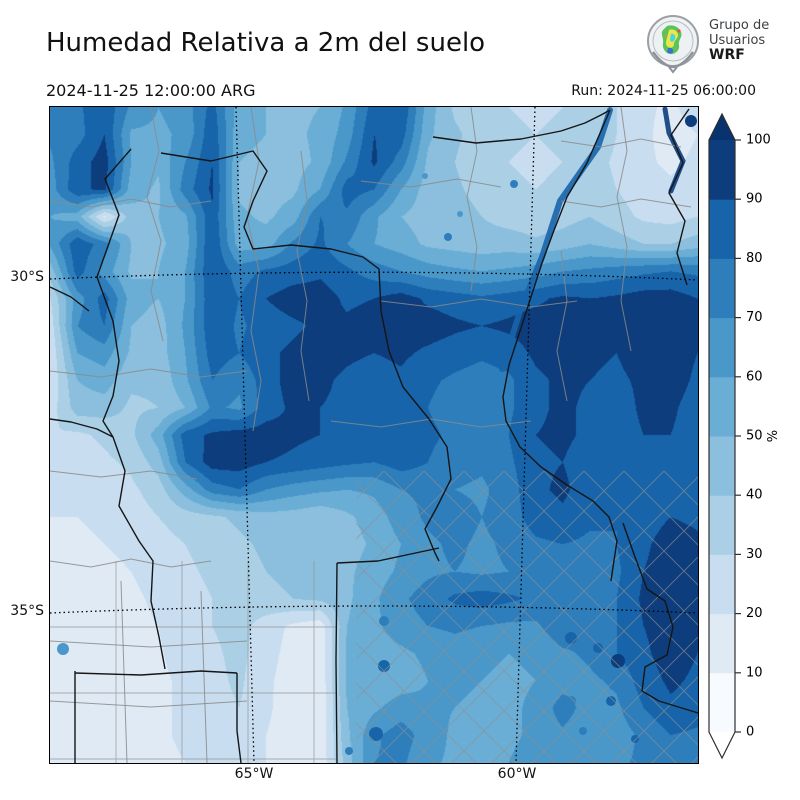 This screenshot has height=800, width=800. Describe the element at coordinates (722, 745) in the screenshot. I see `colorbar-under-arrow` at that location.